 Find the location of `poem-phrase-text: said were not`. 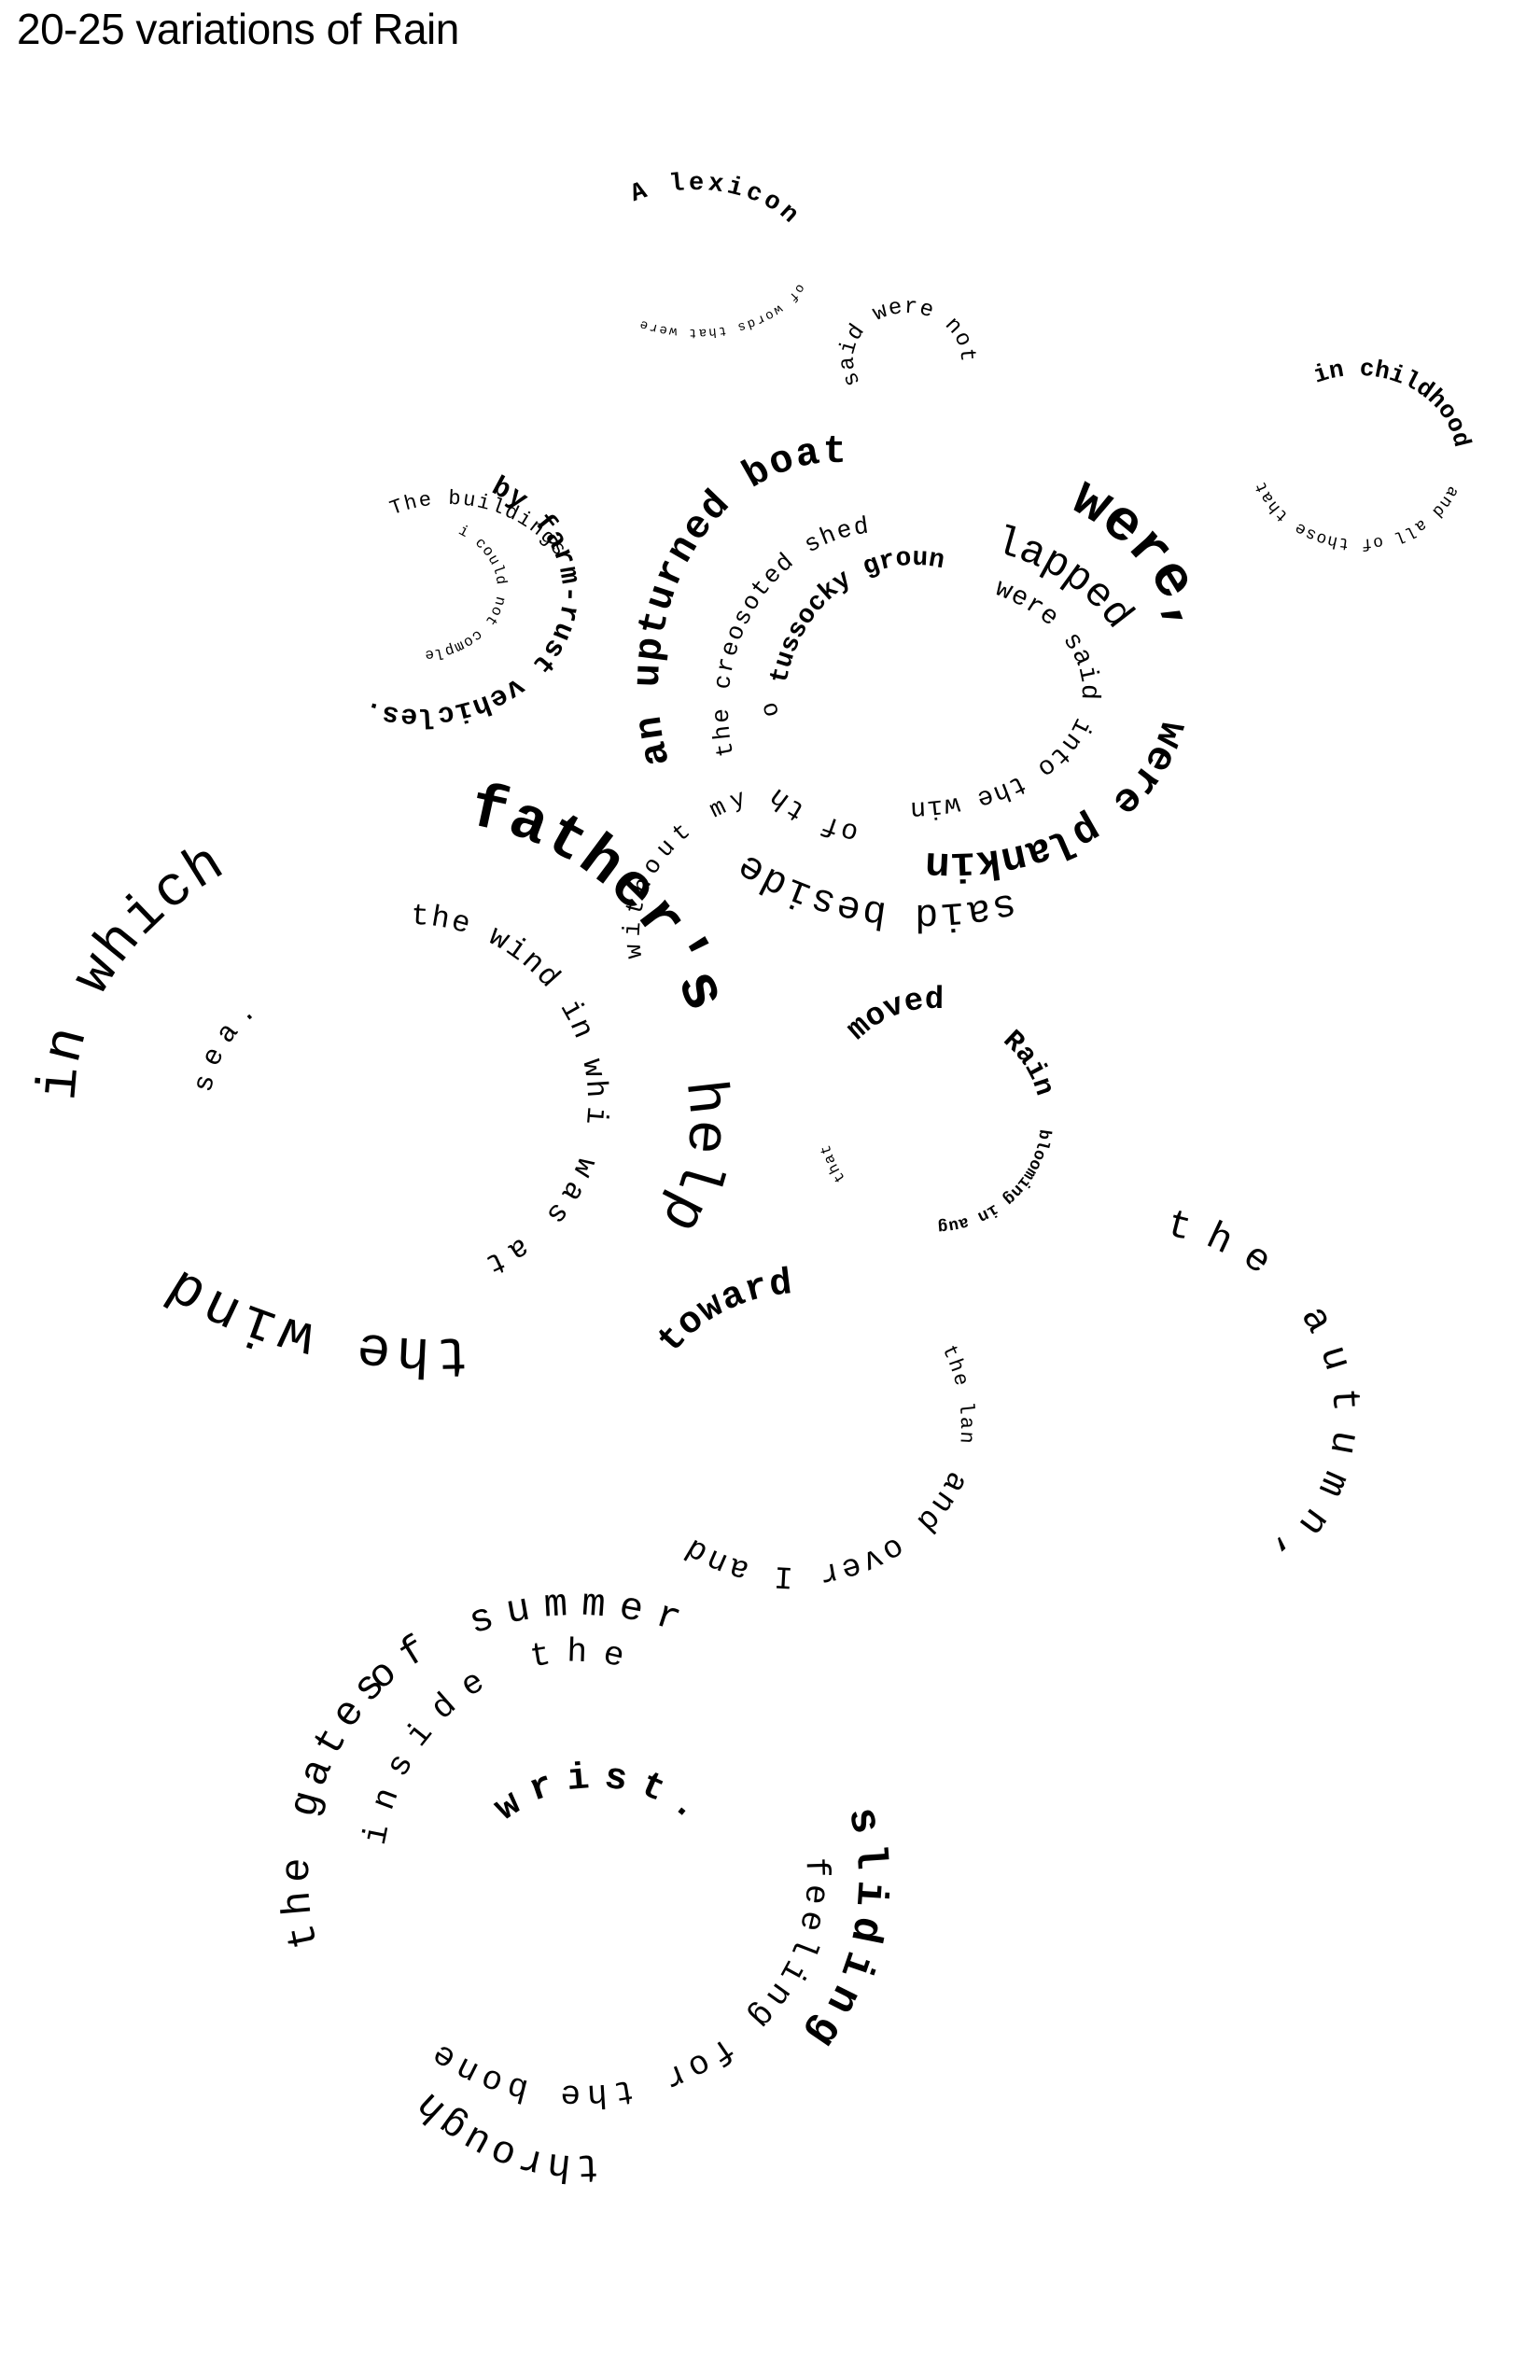

poem-phrase-text: said were not is located at coordinates (907, 343).